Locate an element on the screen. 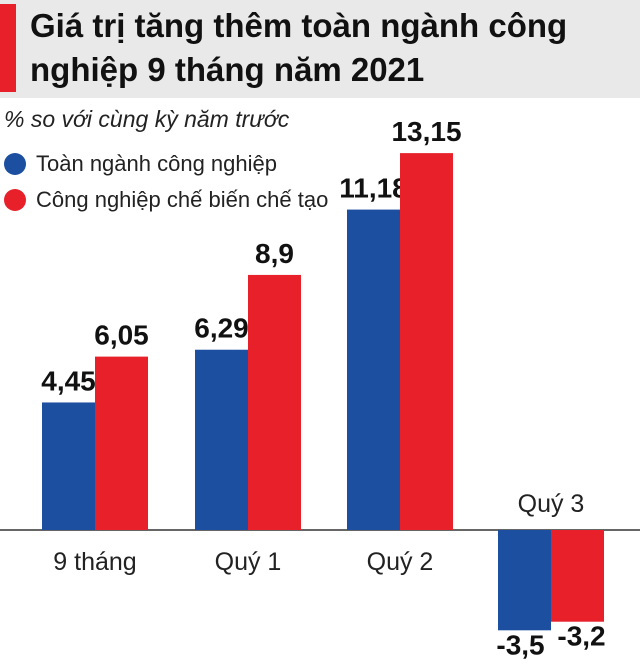  value-label-s1-1: 4,45 is located at coordinates (68, 380).